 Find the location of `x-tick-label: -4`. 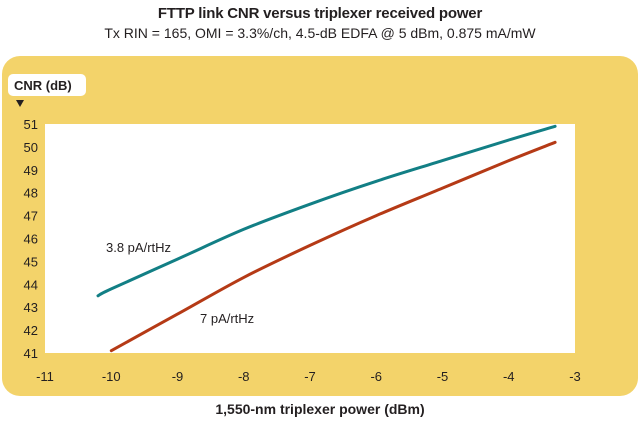

x-tick-label: -4 is located at coordinates (509, 376).